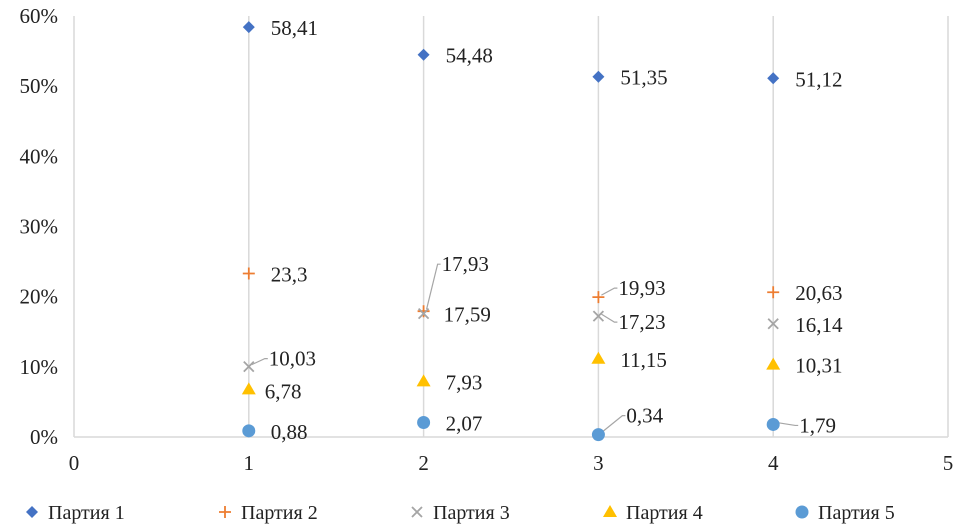 The image size is (960, 527). I want to click on legend-marker-plus, so click(225, 512).